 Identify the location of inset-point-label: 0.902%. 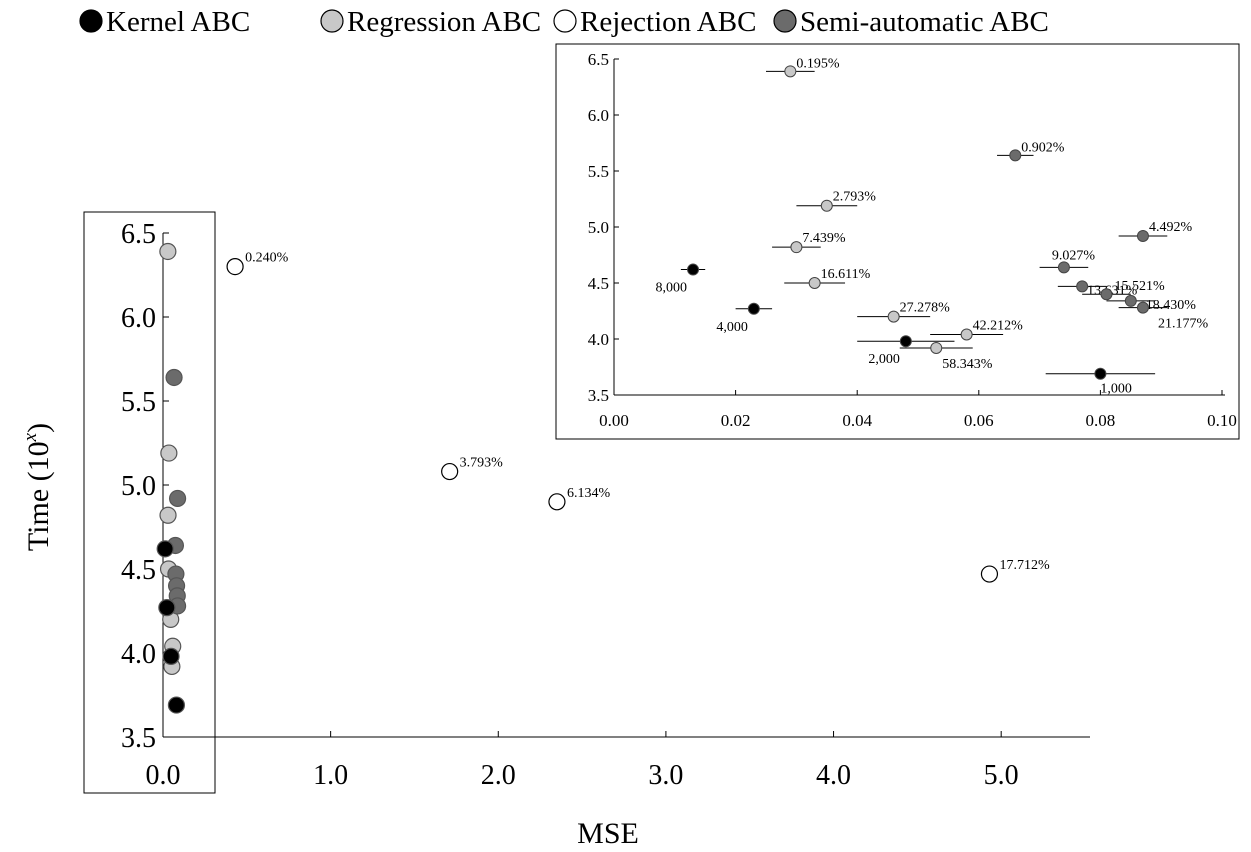
(1043, 147).